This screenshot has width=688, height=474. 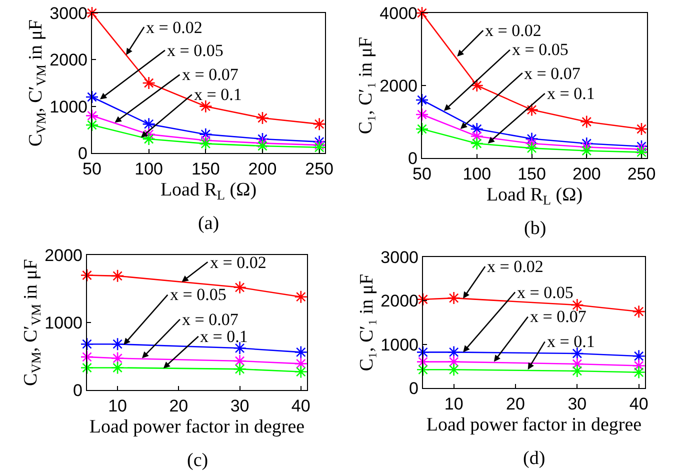 What do you see at coordinates (399, 257) in the screenshot?
I see `y-tick-label: 3000` at bounding box center [399, 257].